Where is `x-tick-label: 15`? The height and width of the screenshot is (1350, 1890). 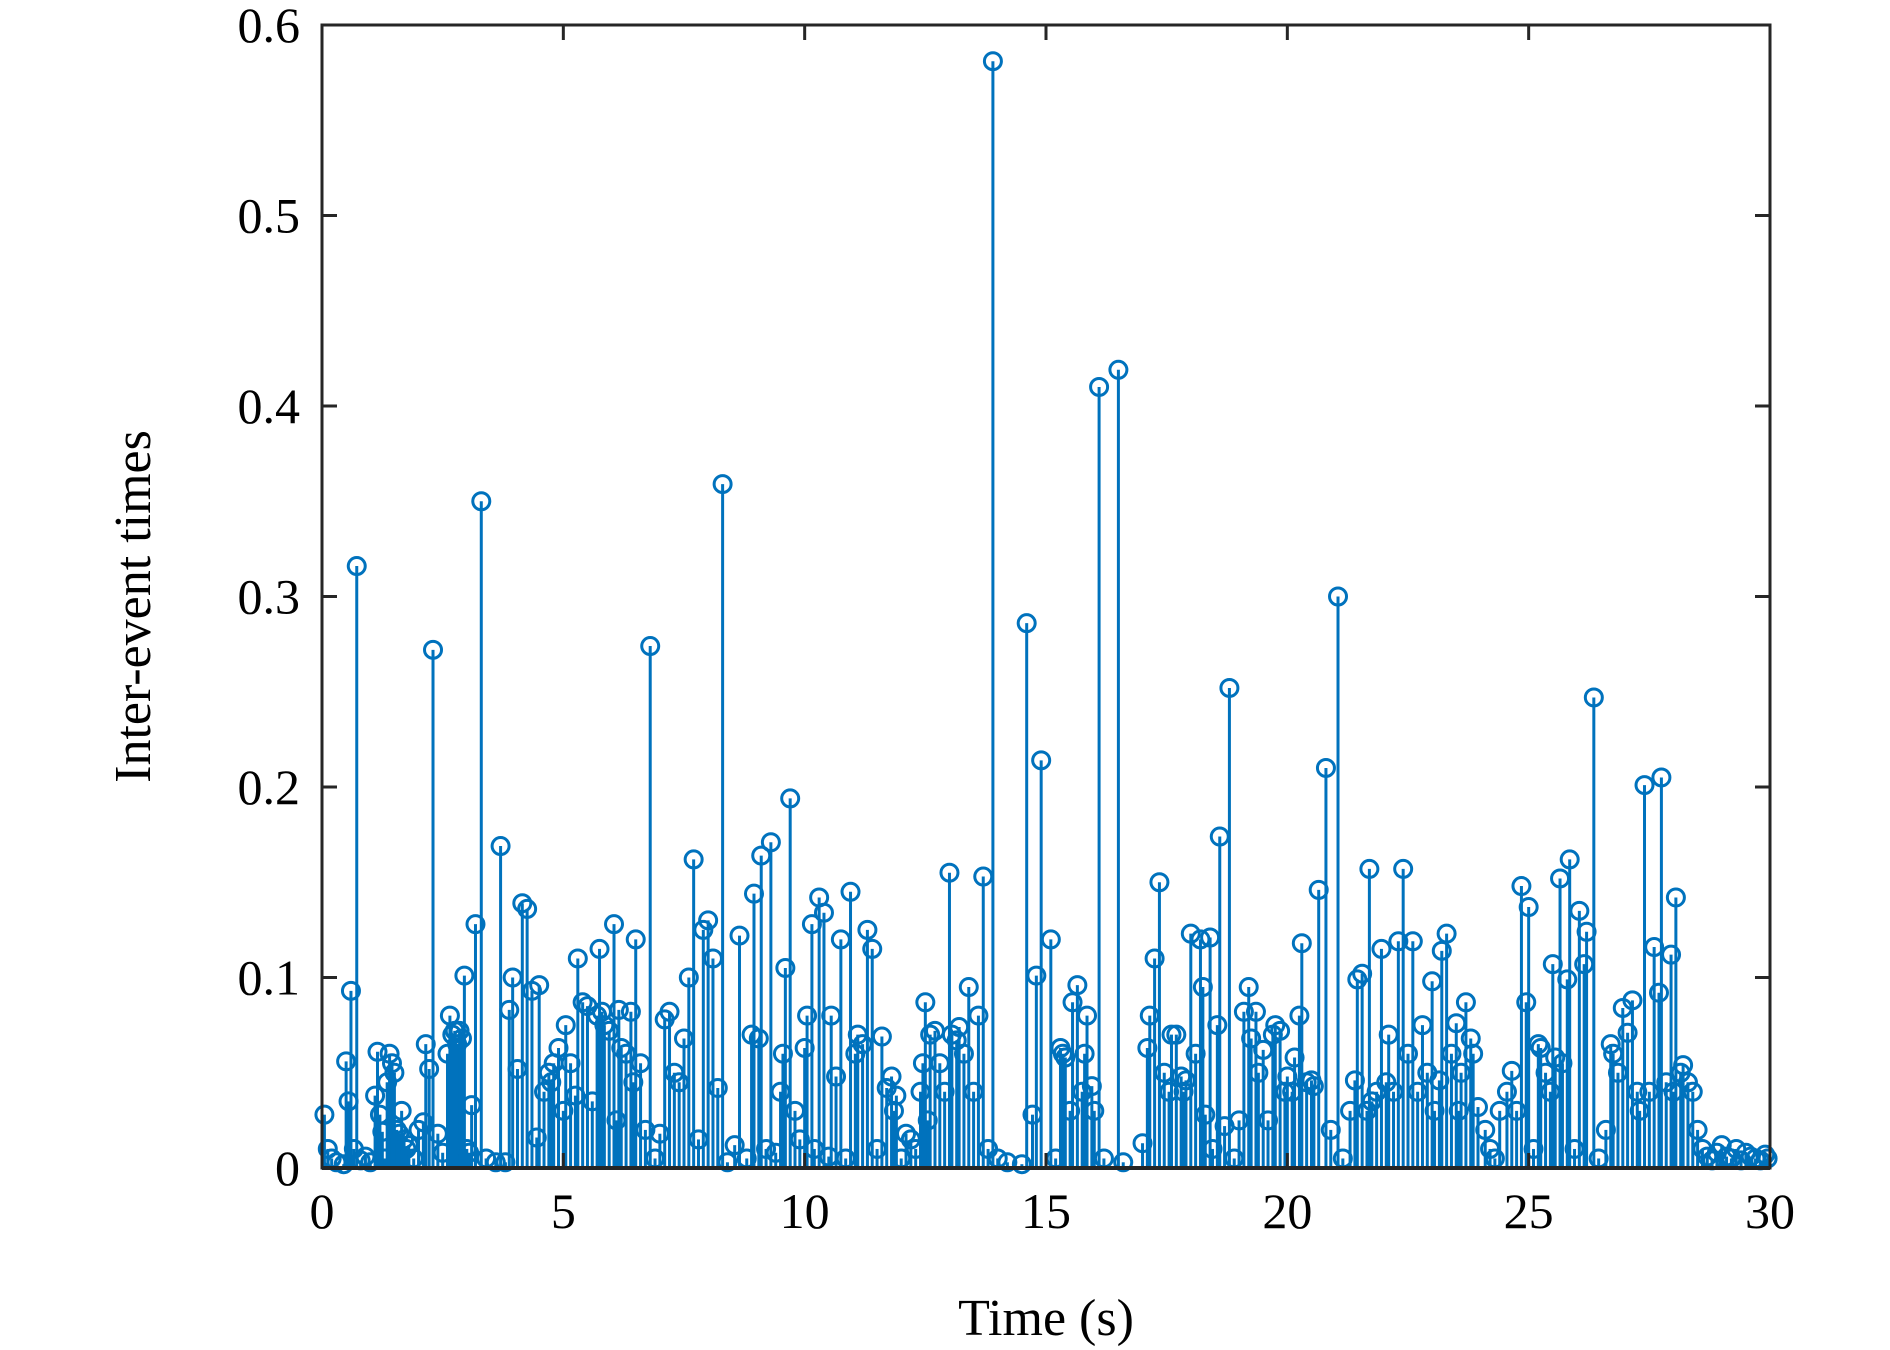 x-tick-label: 15 is located at coordinates (1046, 1211).